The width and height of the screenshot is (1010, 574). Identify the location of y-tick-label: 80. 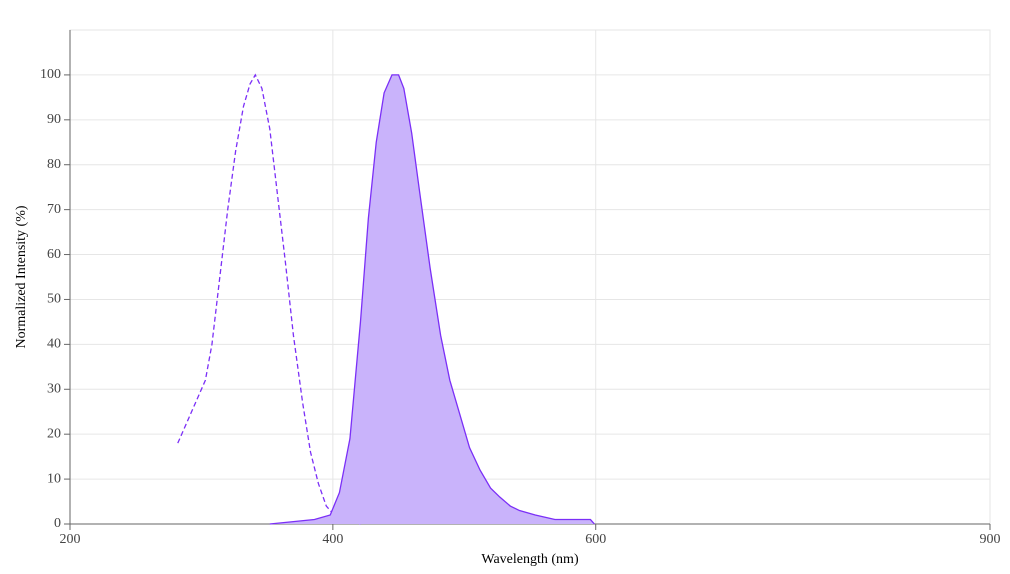
(54, 164).